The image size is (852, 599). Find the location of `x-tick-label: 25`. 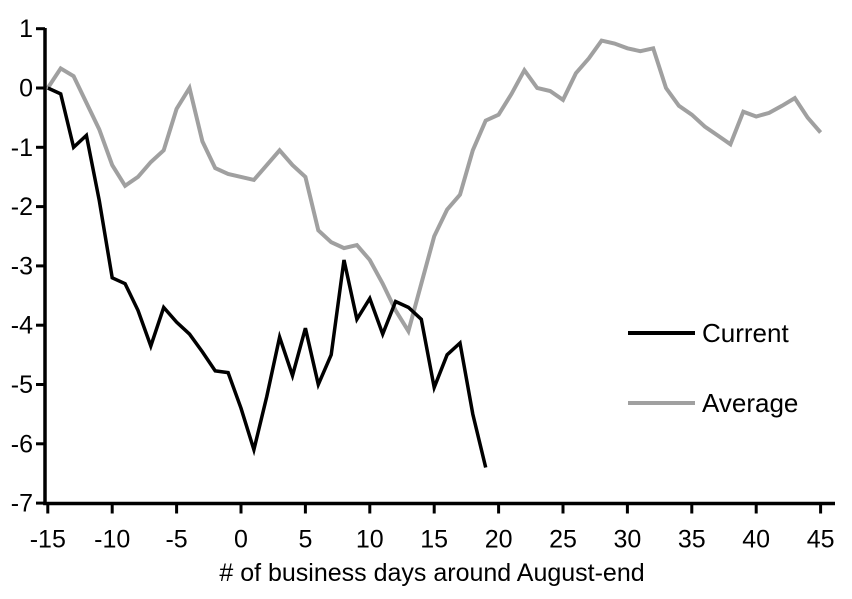

x-tick-label: 25 is located at coordinates (563, 540).